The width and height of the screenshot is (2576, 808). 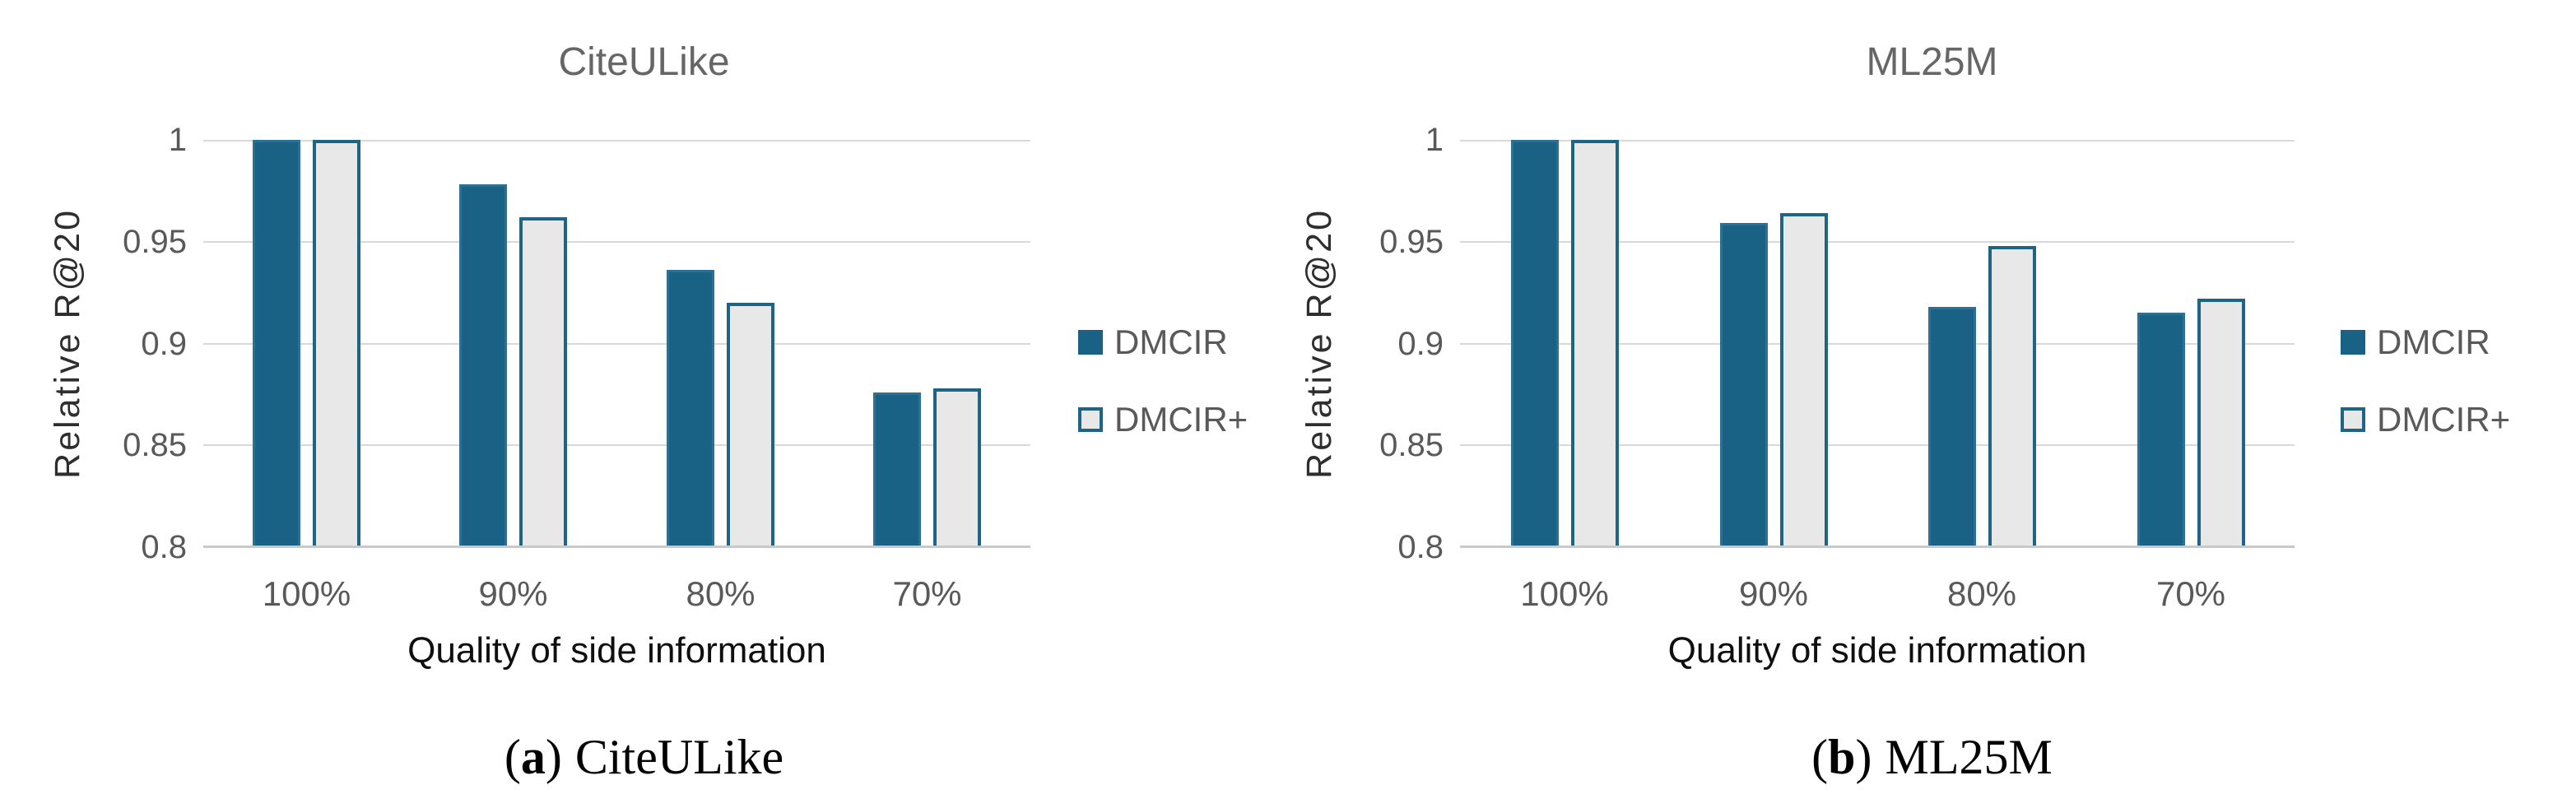 What do you see at coordinates (679, 757) in the screenshot?
I see `caption-label: CiteULike` at bounding box center [679, 757].